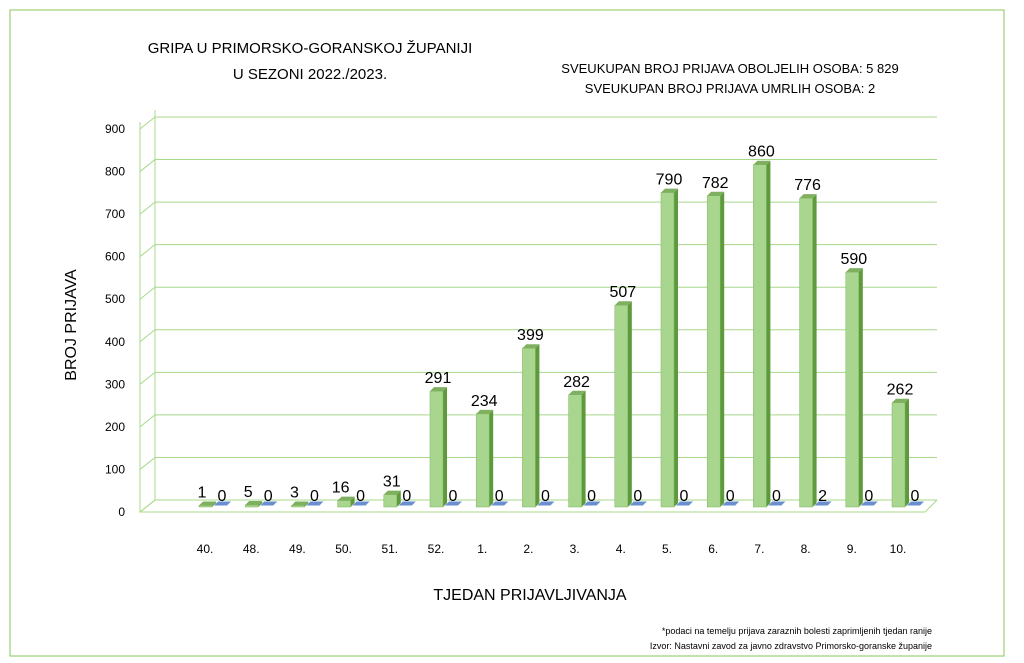  Describe the element at coordinates (341, 488) in the screenshot. I see `cases-data-label: 16` at that location.